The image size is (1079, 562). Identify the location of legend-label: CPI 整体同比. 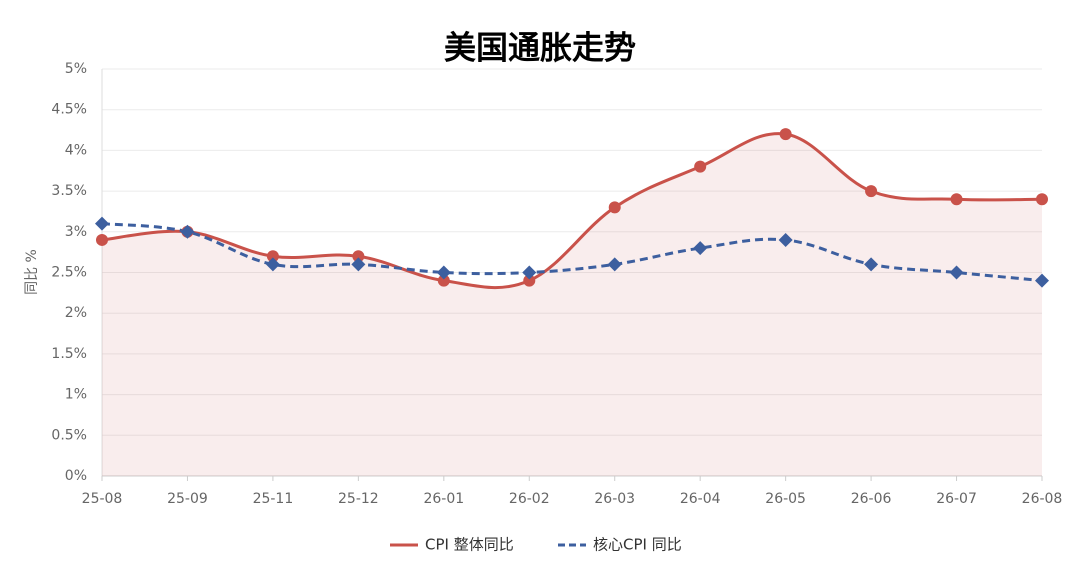
(469, 545).